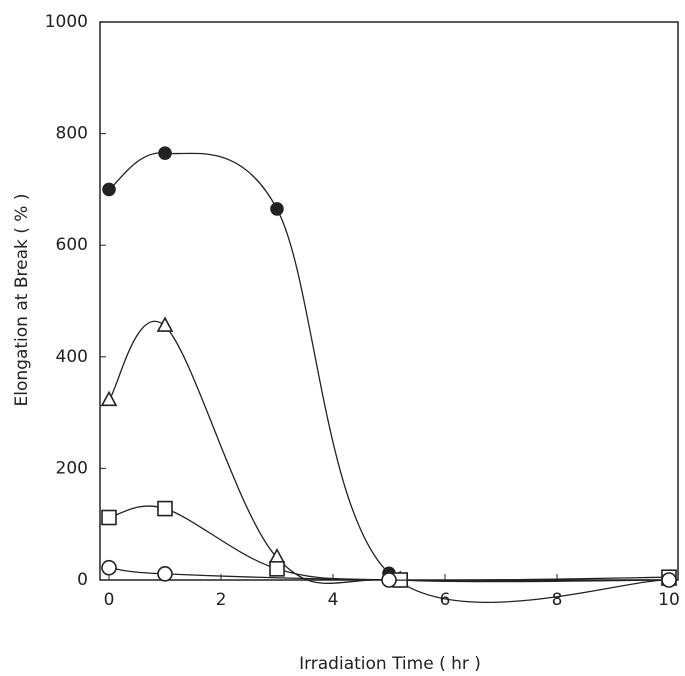 This screenshot has height=676, width=685. Describe the element at coordinates (109, 600) in the screenshot. I see `x-tick-label: 0` at that location.